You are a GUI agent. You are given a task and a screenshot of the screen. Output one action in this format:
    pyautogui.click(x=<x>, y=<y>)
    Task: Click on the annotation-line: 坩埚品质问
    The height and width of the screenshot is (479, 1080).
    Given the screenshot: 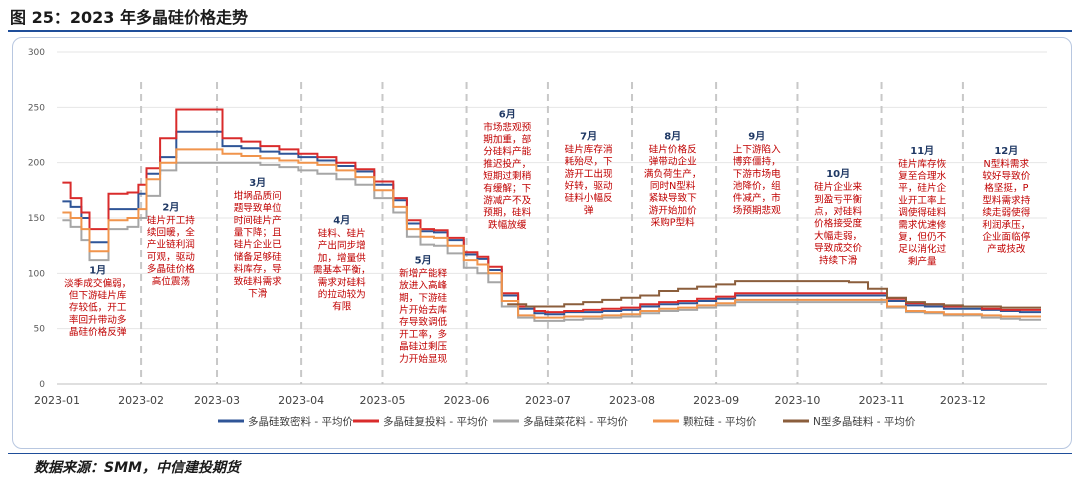 What is the action you would take?
    pyautogui.click(x=258, y=196)
    